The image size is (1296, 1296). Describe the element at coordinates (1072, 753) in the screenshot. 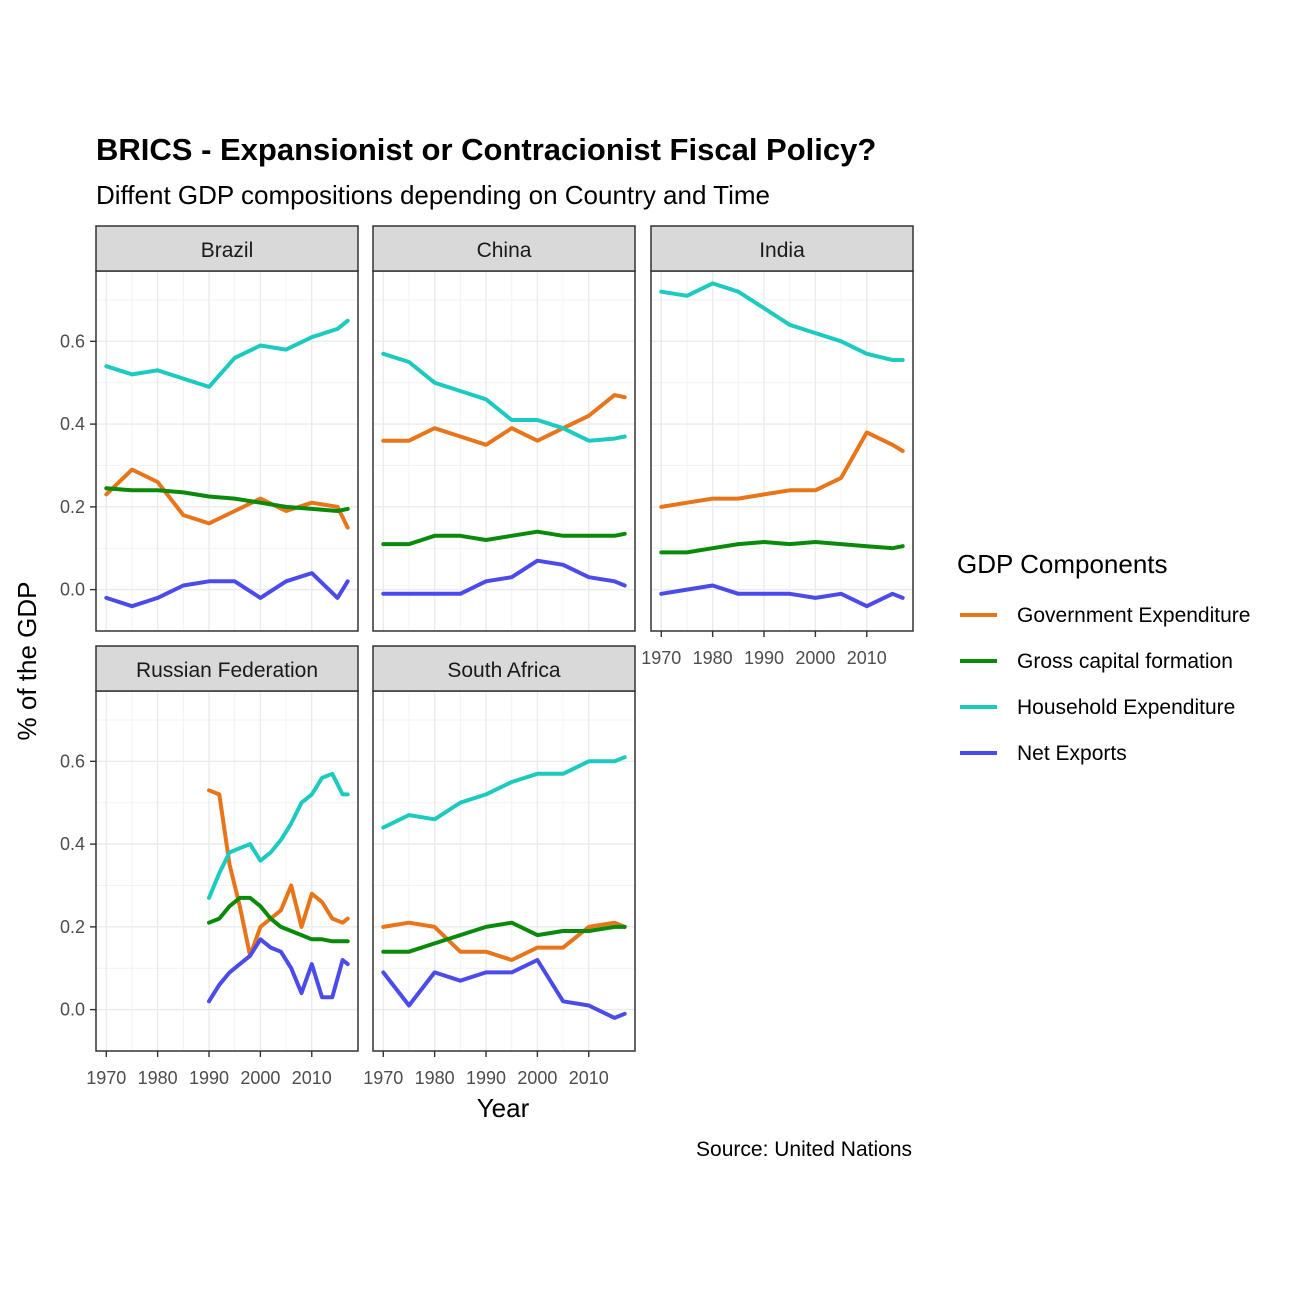

I see `legend-label: Net Exports` at that location.